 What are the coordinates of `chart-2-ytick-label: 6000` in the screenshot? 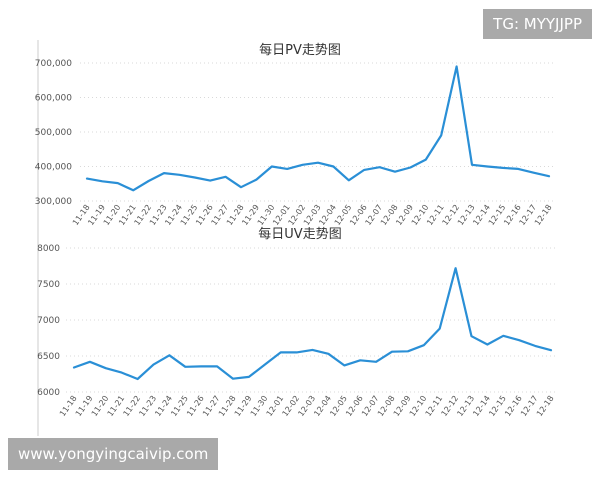 It's located at (48, 393).